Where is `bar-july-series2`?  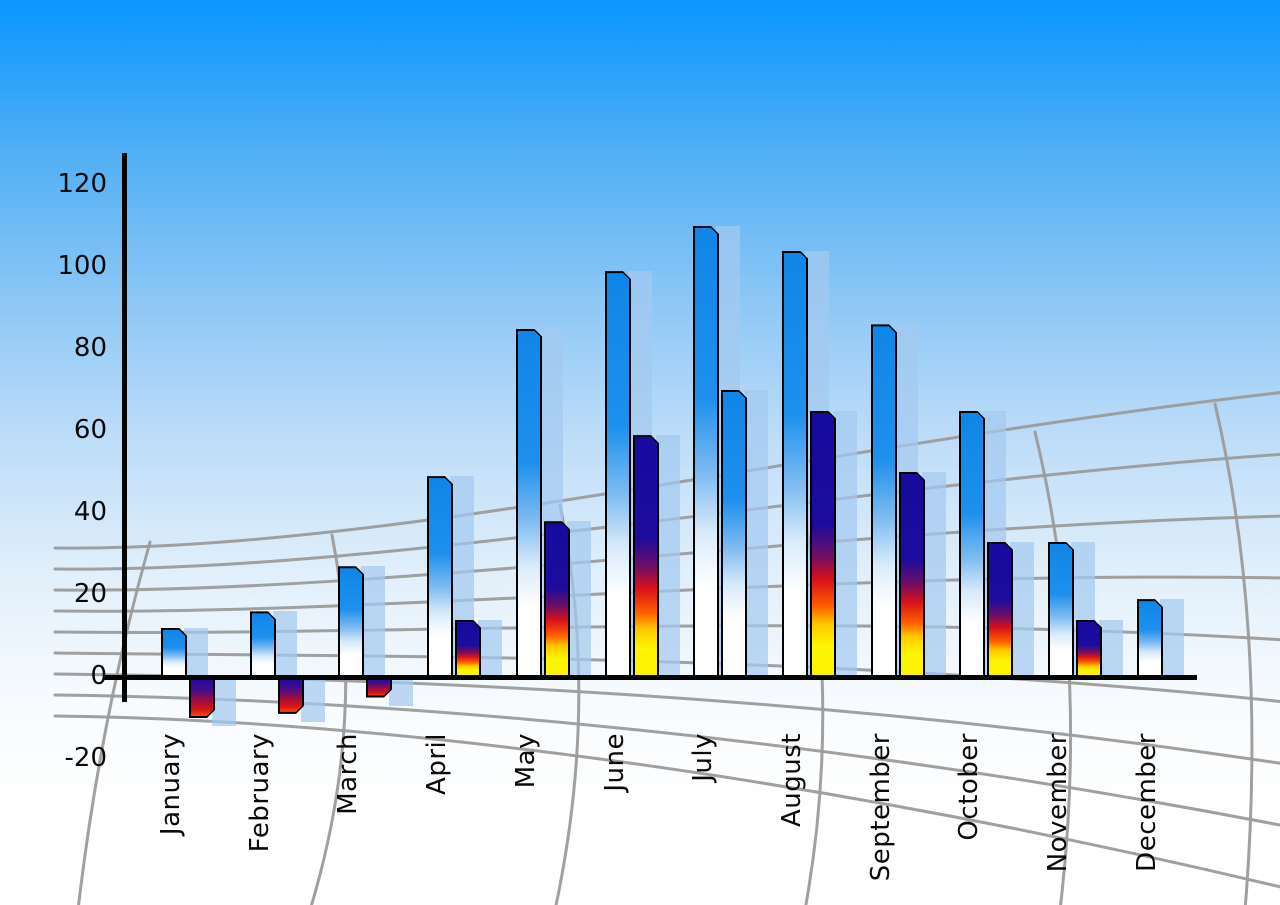 bar-july-series2 is located at coordinates (734, 533).